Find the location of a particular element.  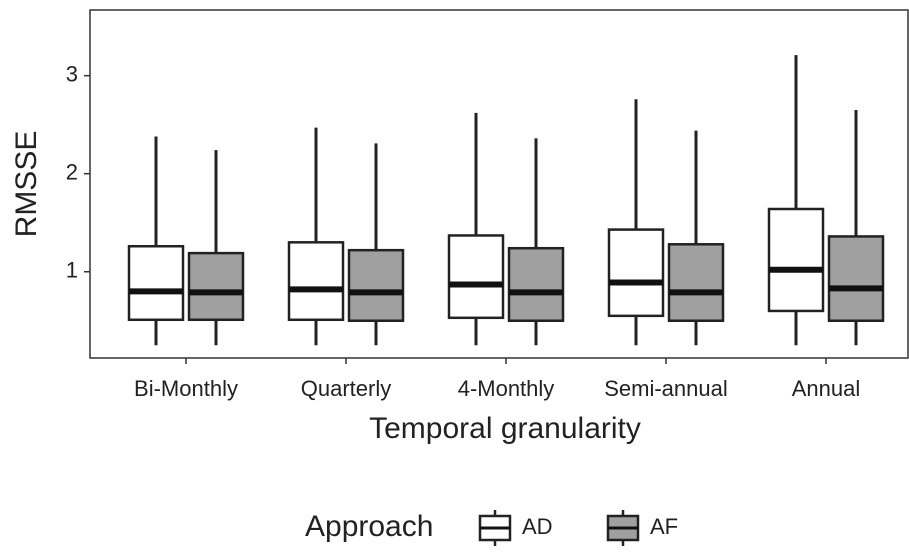

y-axis-label: RMSSE is located at coordinates (26, 184).